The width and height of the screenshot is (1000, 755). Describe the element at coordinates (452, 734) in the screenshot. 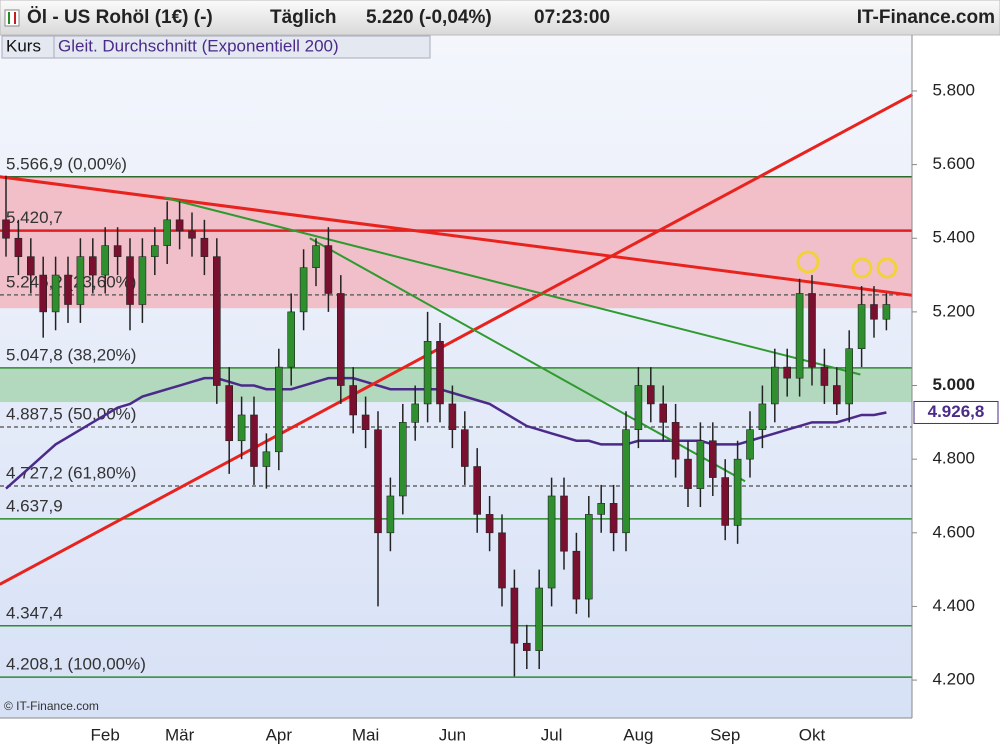

I see `x-tick-label: Jun` at that location.